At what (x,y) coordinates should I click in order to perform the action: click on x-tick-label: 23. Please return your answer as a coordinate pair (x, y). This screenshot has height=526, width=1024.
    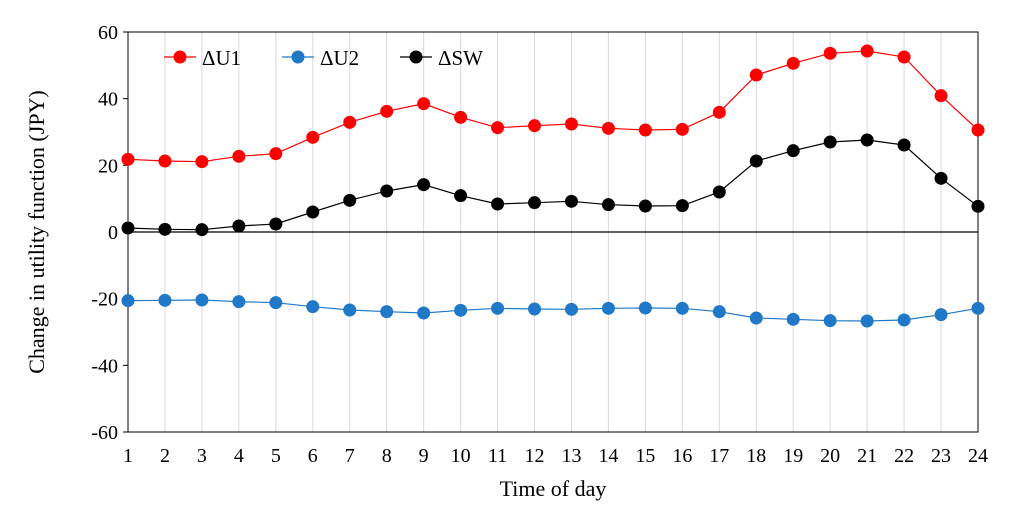
    Looking at the image, I should click on (941, 456).